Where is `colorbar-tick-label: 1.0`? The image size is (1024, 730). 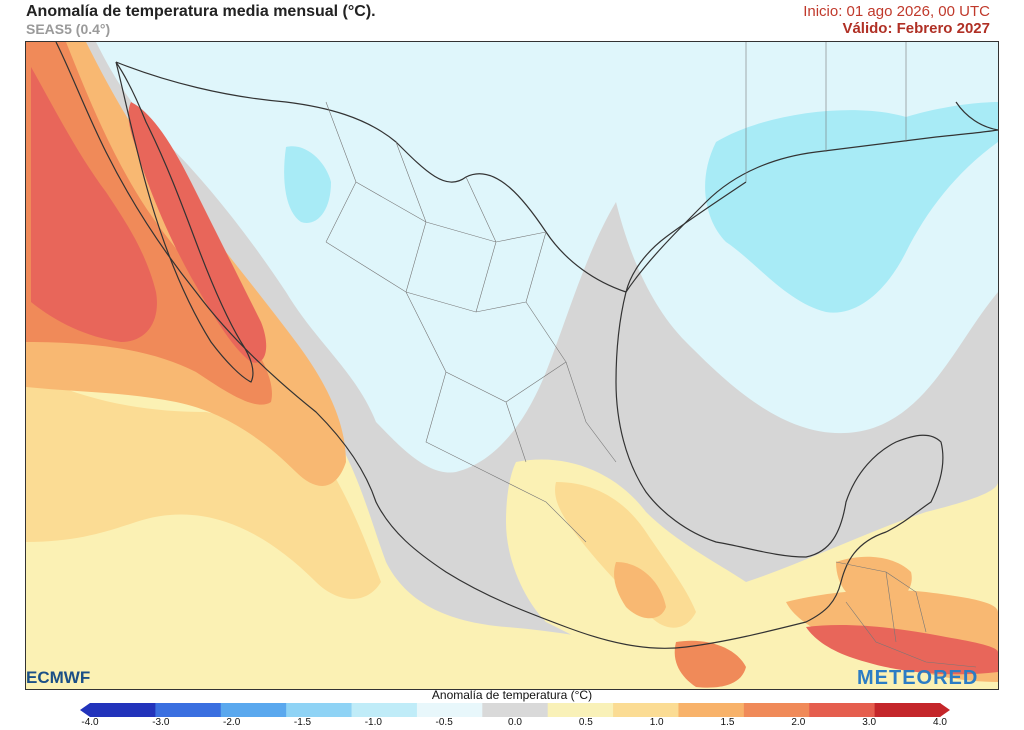 colorbar-tick-label: 1.0 is located at coordinates (656, 722).